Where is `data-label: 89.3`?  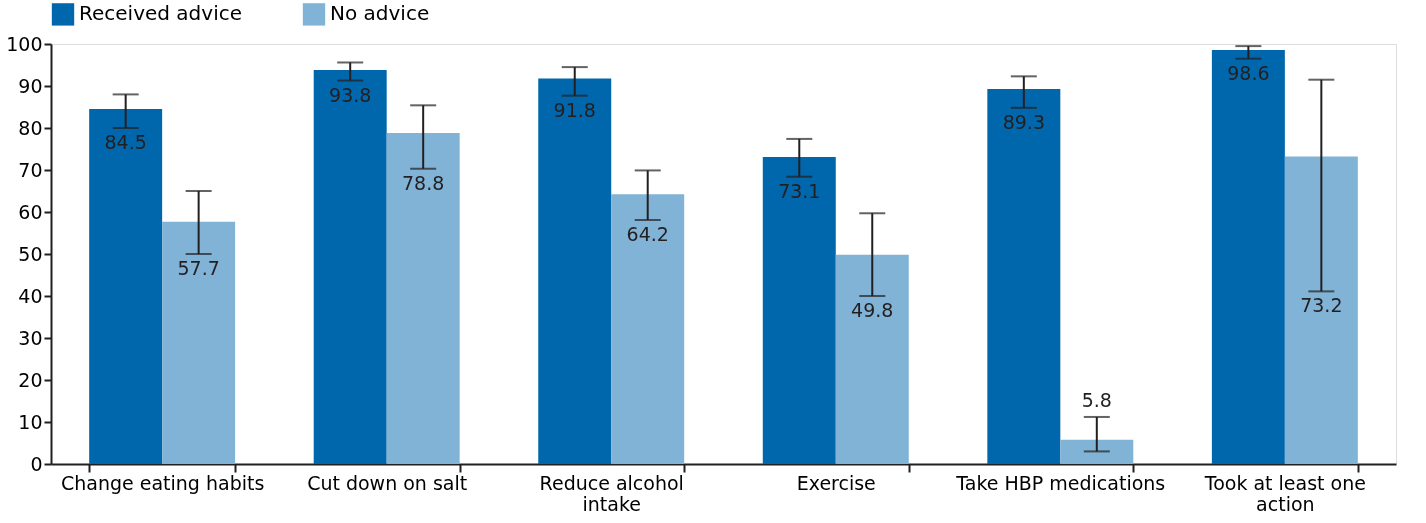 data-label: 89.3 is located at coordinates (1023, 121).